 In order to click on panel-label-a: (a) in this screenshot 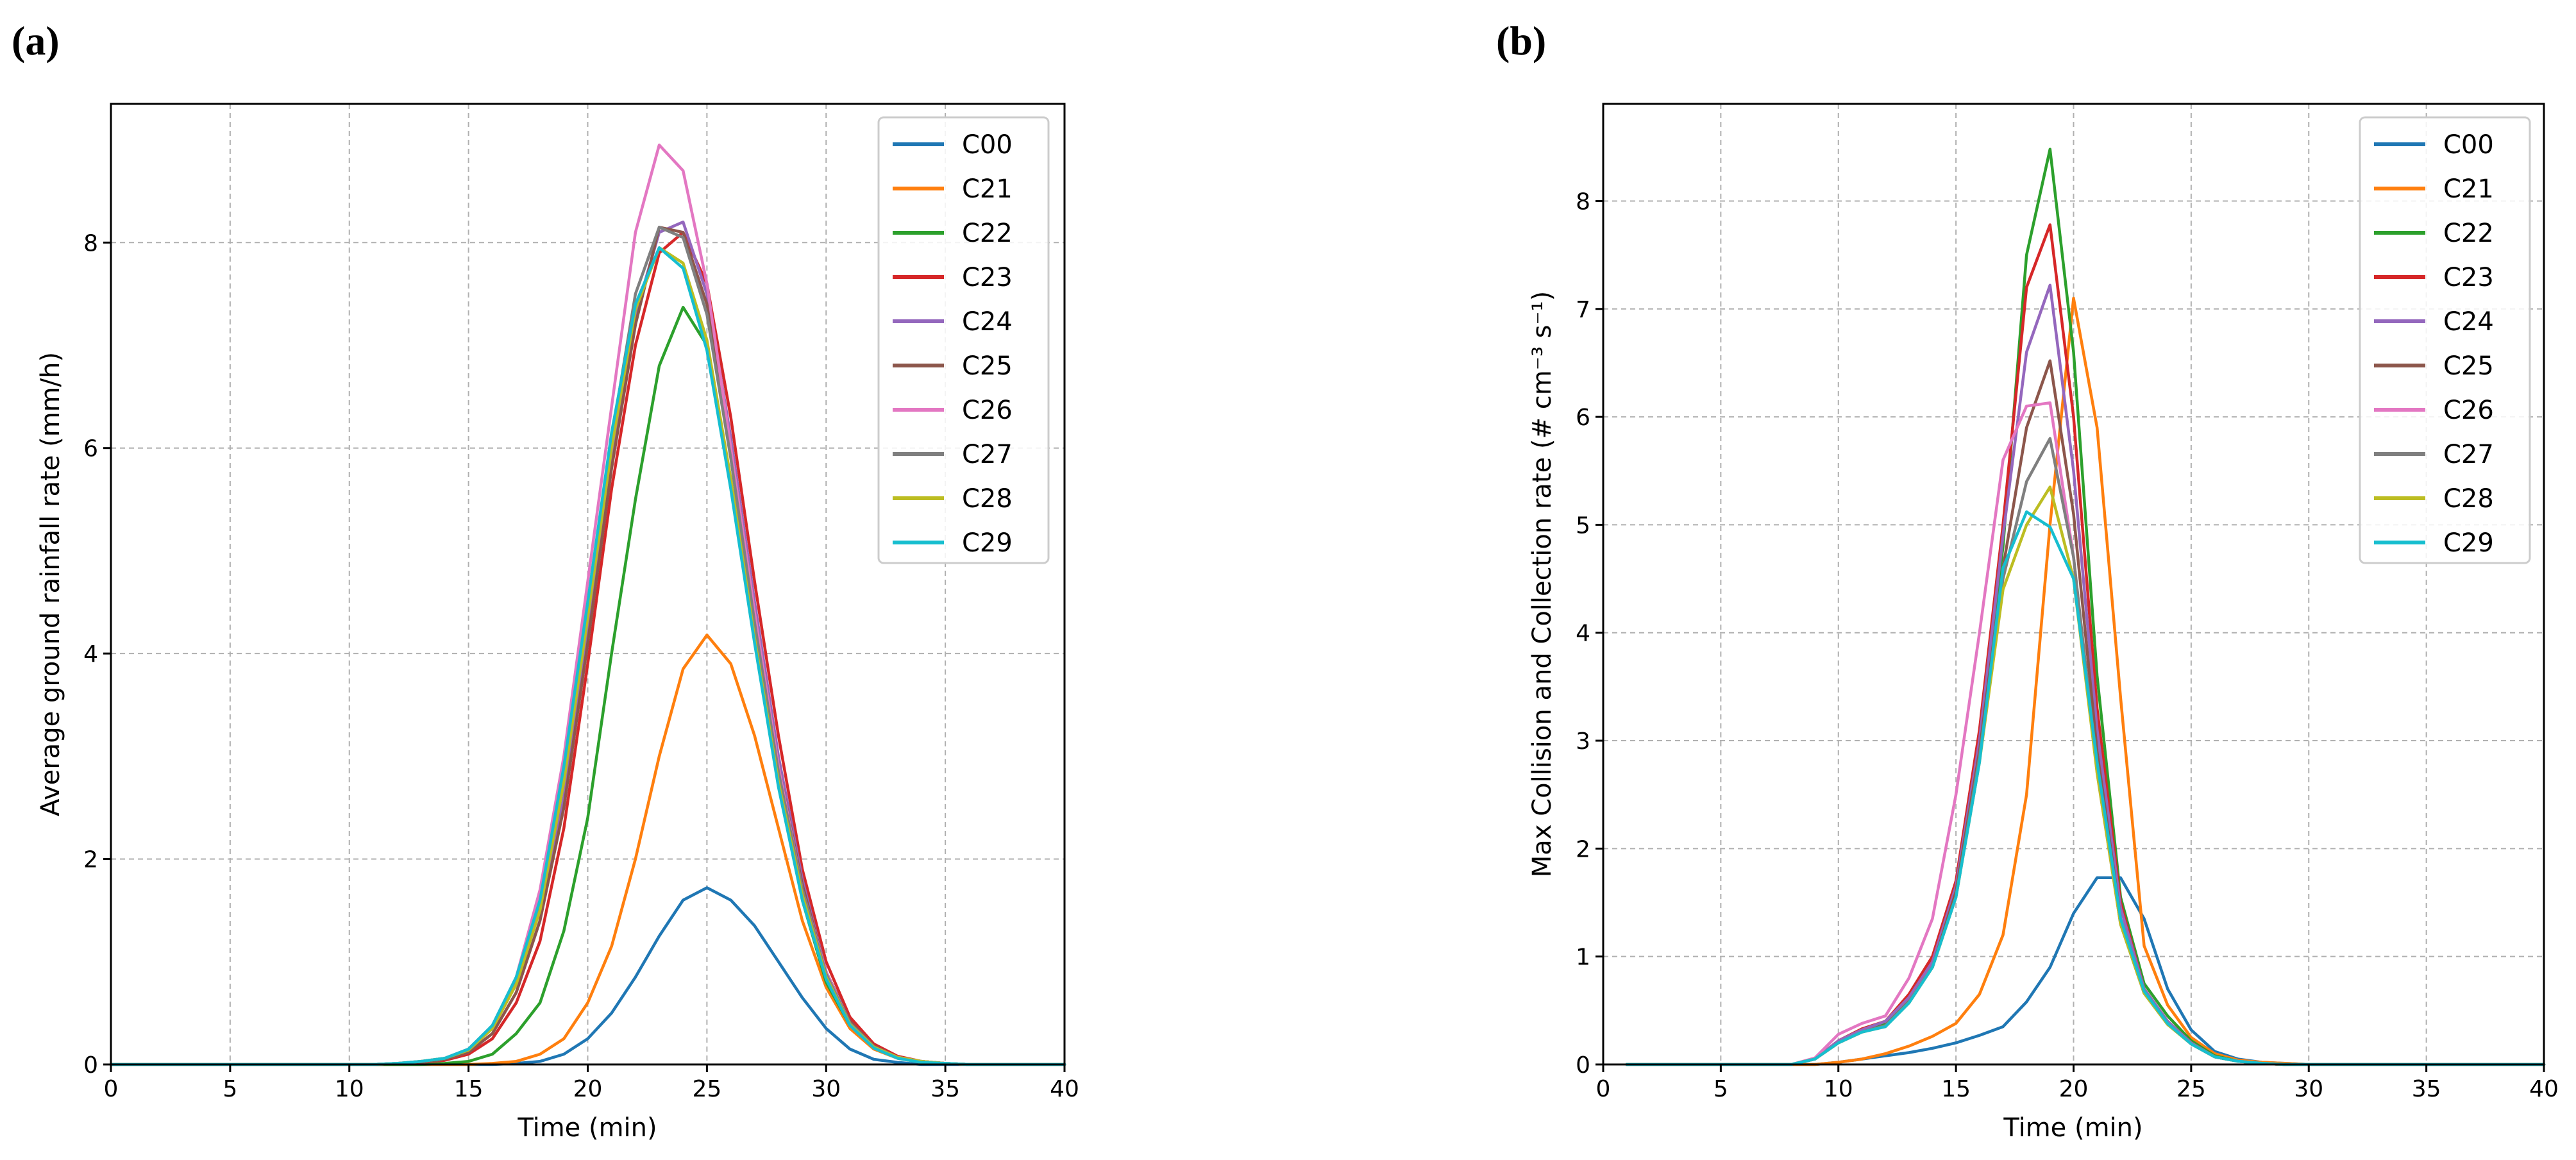, I will do `click(36, 40)`.